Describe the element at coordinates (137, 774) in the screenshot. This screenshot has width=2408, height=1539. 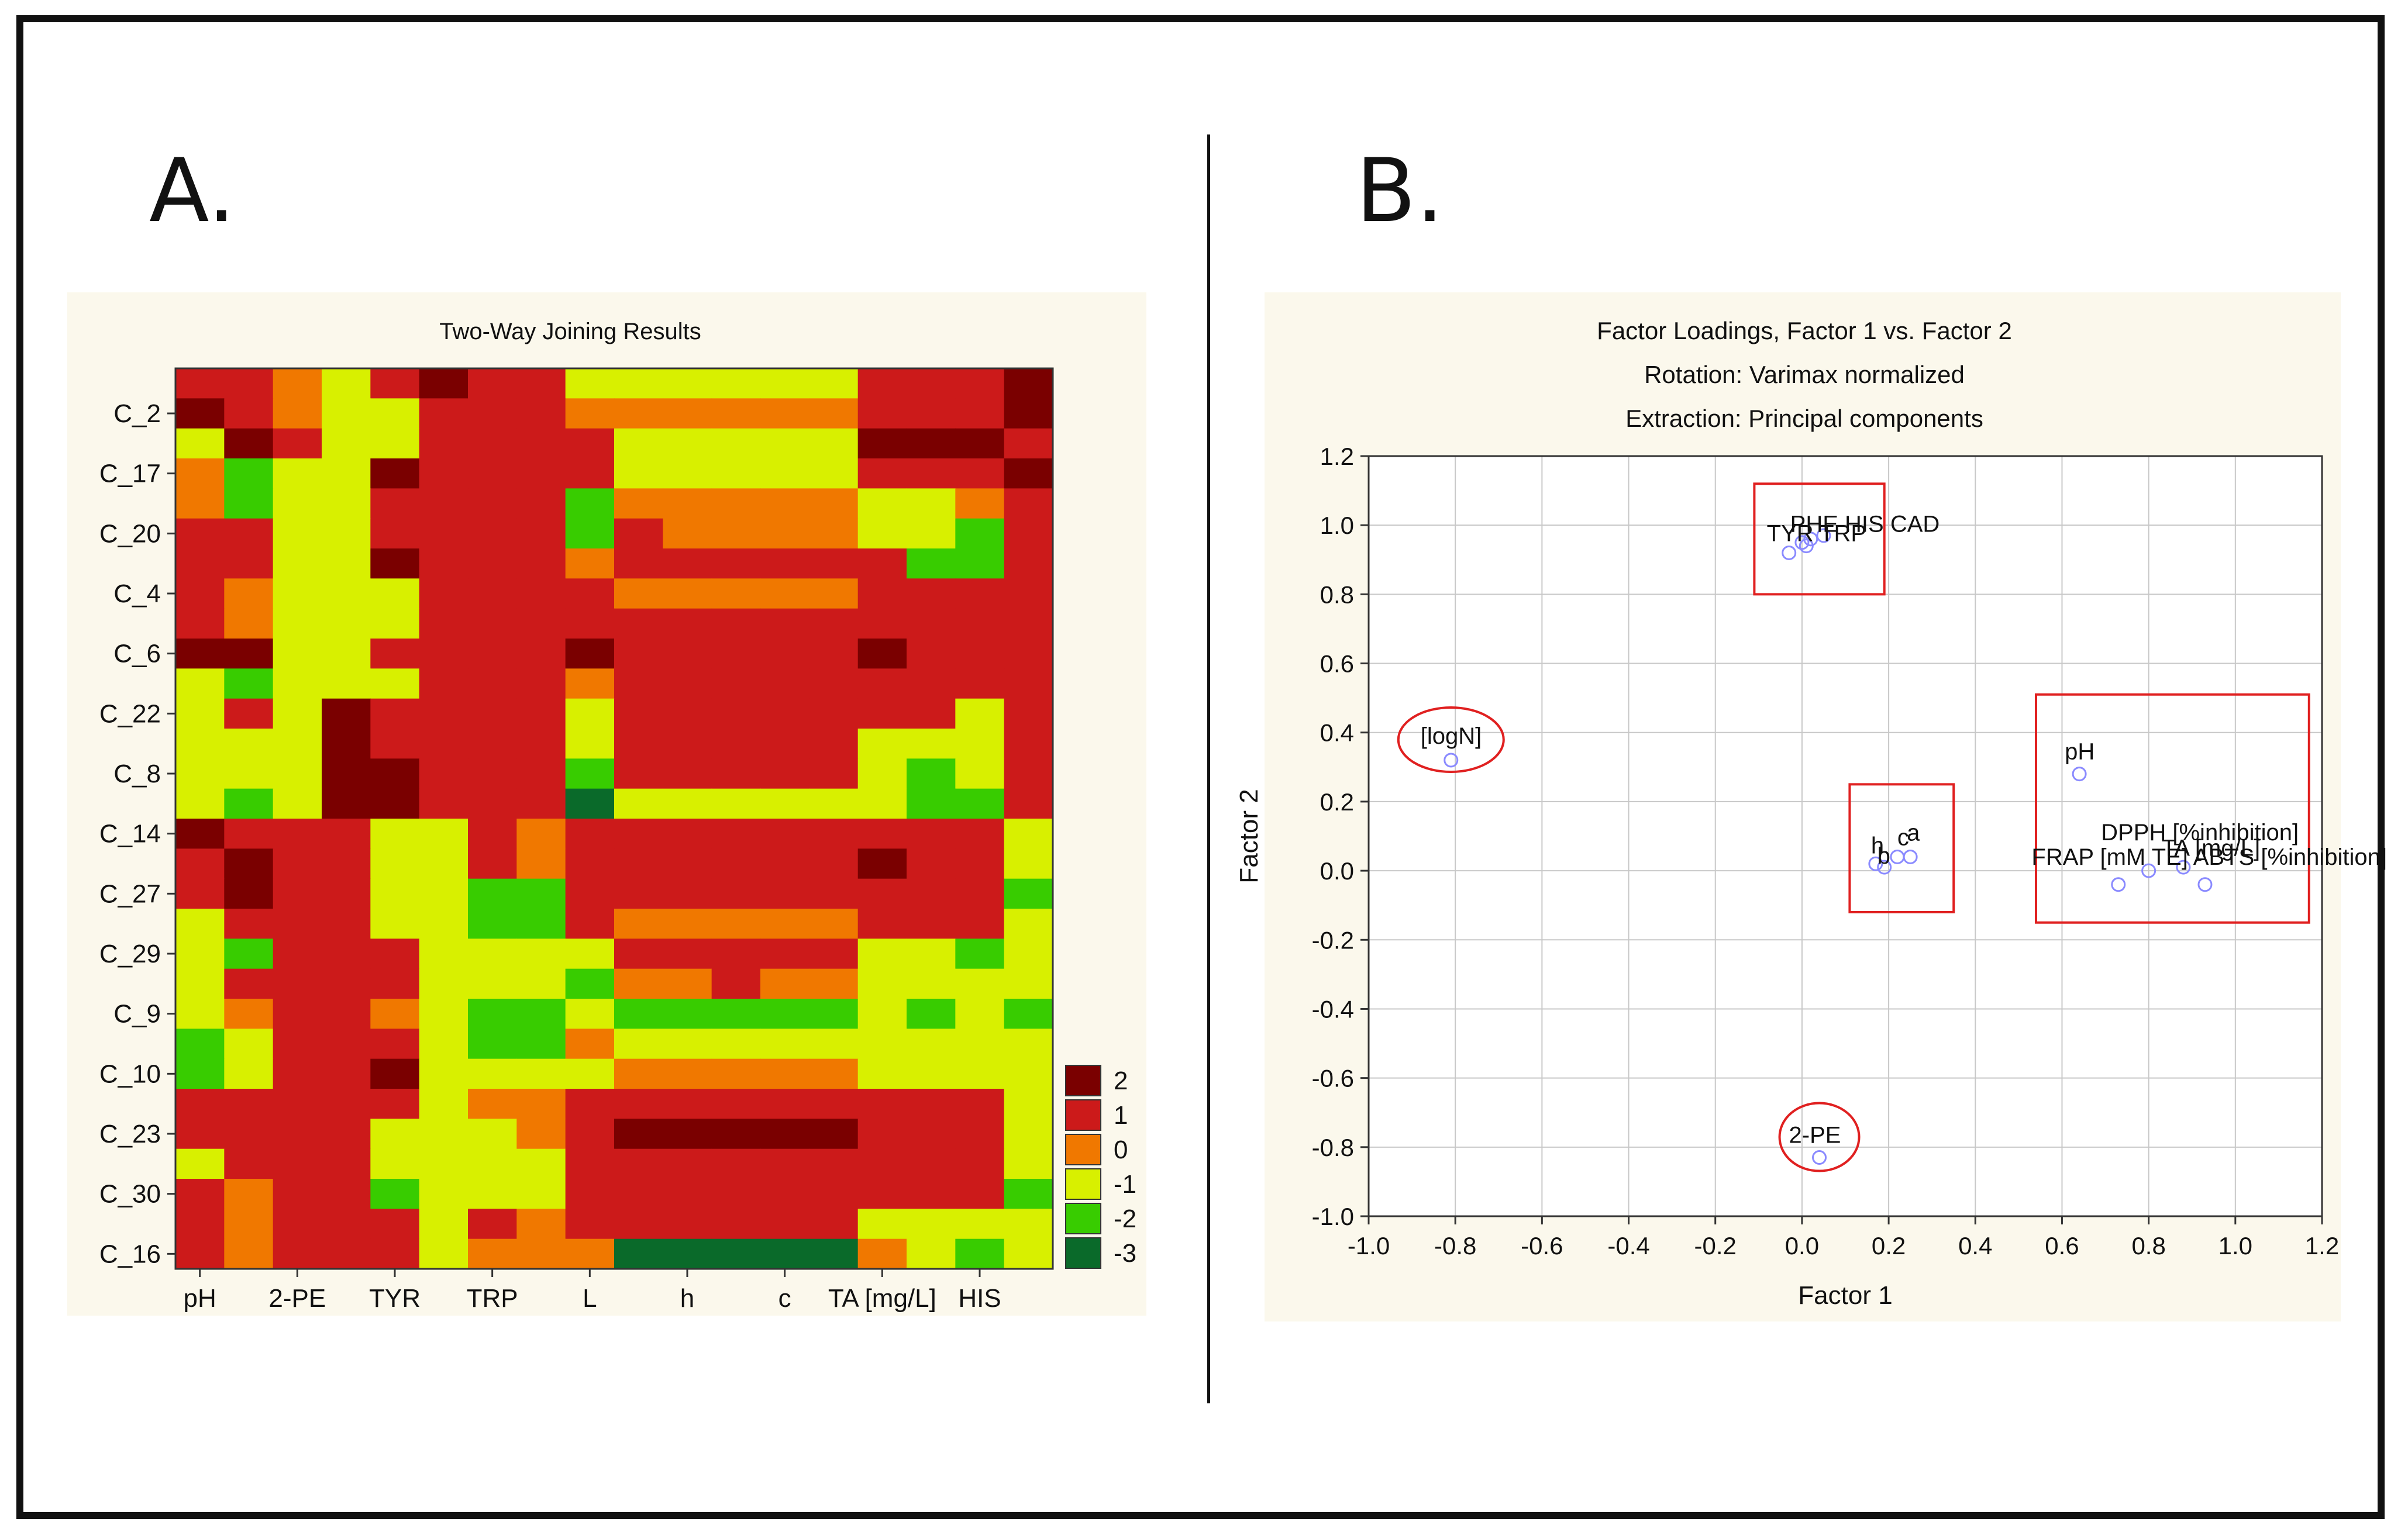
I see `heatmap-y-tick-label: C_8` at that location.